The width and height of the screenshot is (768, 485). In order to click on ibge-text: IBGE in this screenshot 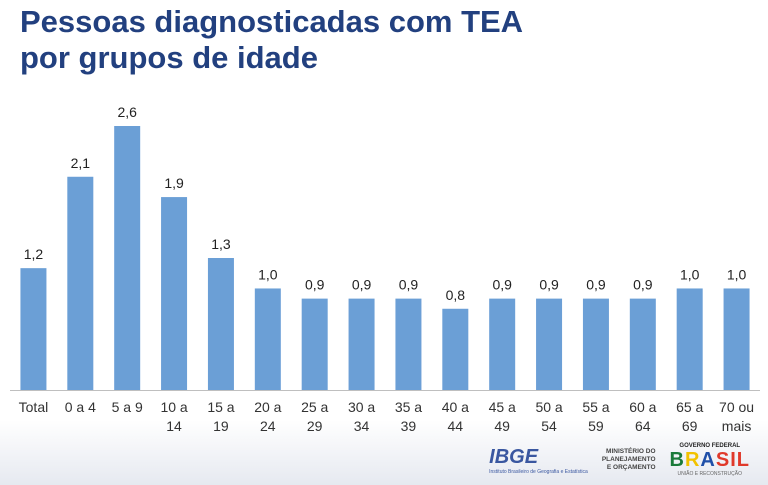, I will do `click(514, 456)`.